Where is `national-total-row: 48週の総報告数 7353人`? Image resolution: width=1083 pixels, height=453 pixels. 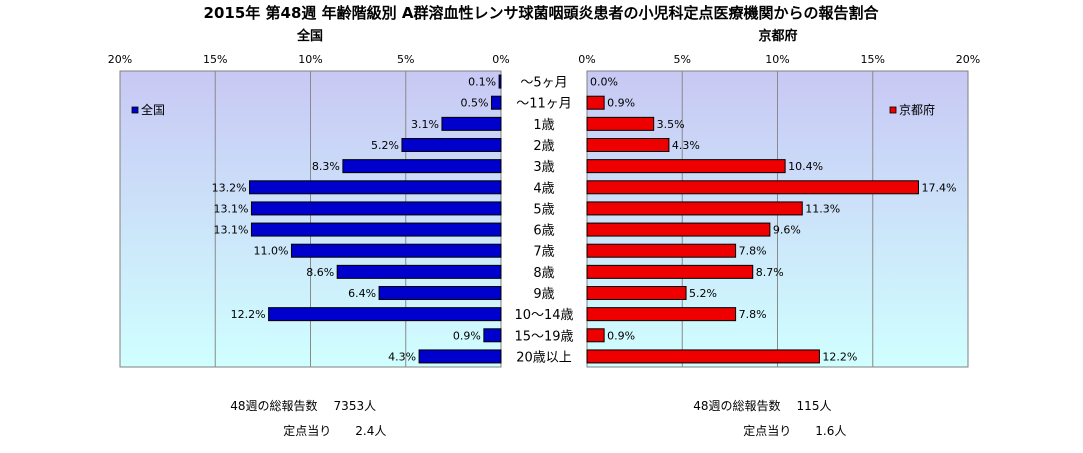
national-total-row: 48週の総報告数 7353人 is located at coordinates (295, 405).